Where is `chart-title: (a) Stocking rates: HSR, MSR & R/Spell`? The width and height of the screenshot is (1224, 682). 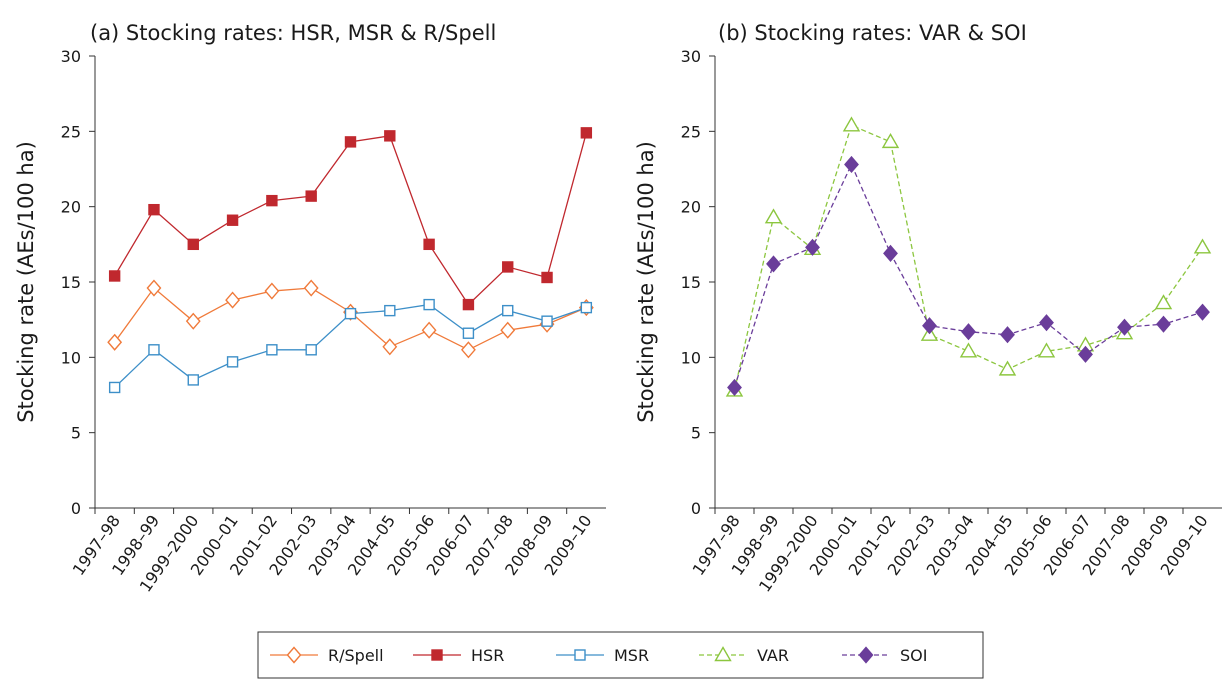 chart-title: (a) Stocking rates: HSR, MSR & R/Spell is located at coordinates (293, 33).